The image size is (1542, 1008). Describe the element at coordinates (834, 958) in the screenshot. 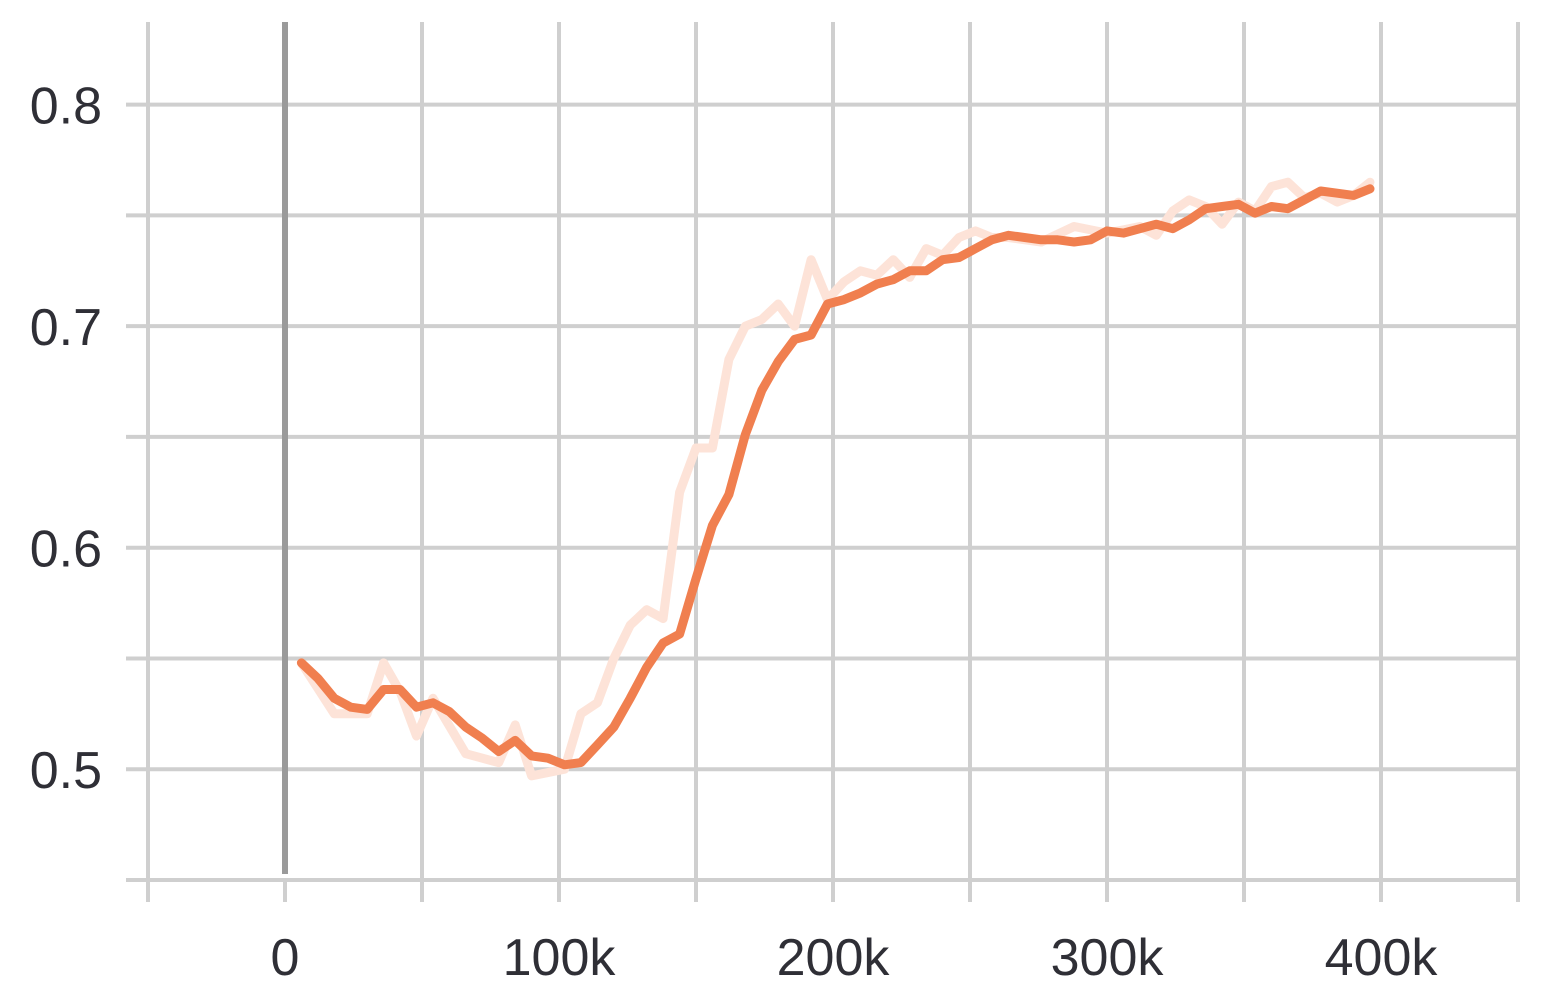

I see `x-tick-label: 200k` at that location.